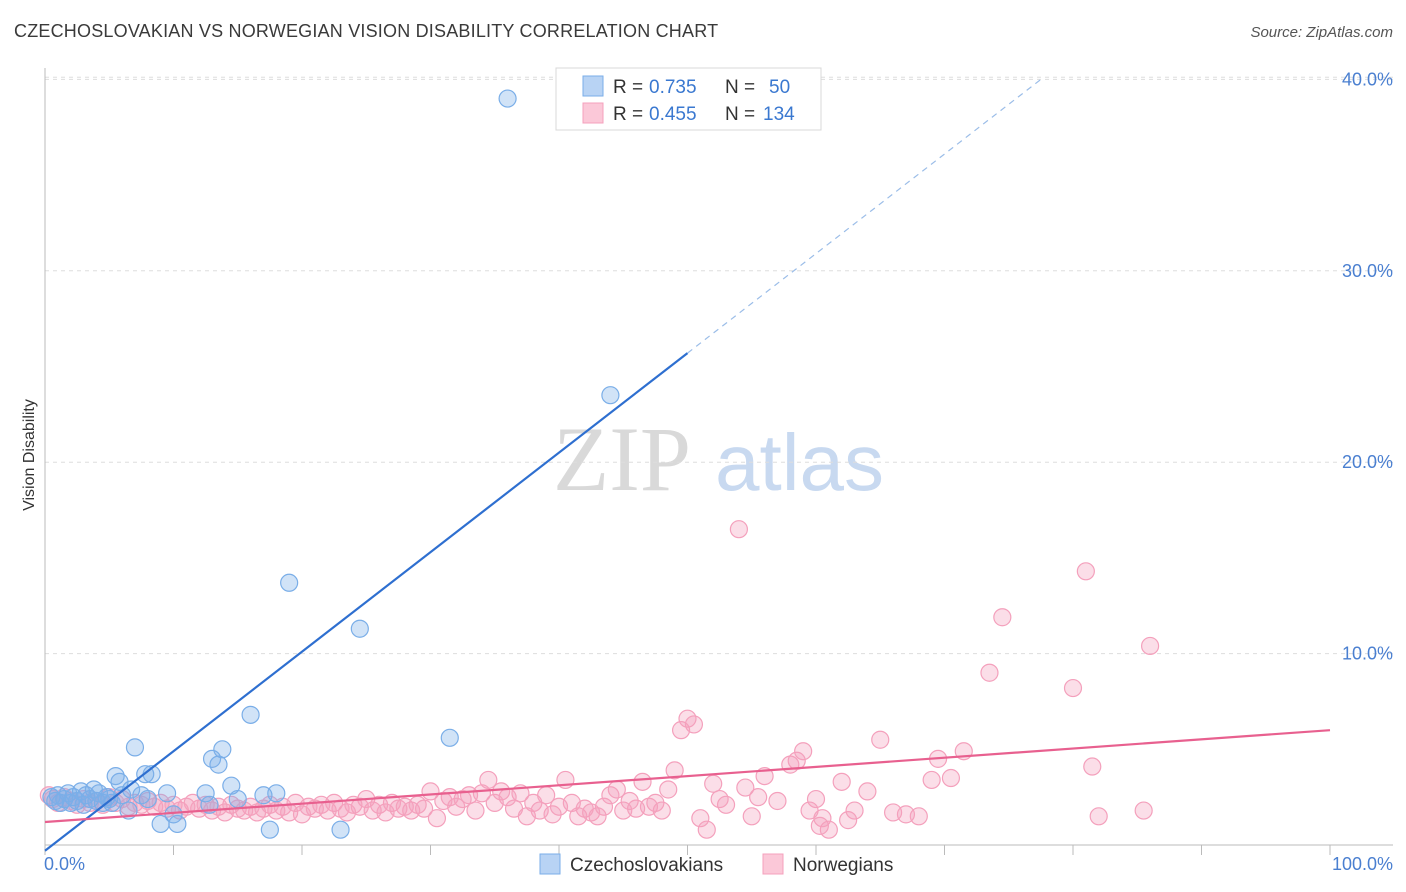 Image resolution: width=1406 pixels, height=892 pixels. Describe the element at coordinates (1367, 79) in the screenshot. I see `y-tick-label: 40.0%` at that location.